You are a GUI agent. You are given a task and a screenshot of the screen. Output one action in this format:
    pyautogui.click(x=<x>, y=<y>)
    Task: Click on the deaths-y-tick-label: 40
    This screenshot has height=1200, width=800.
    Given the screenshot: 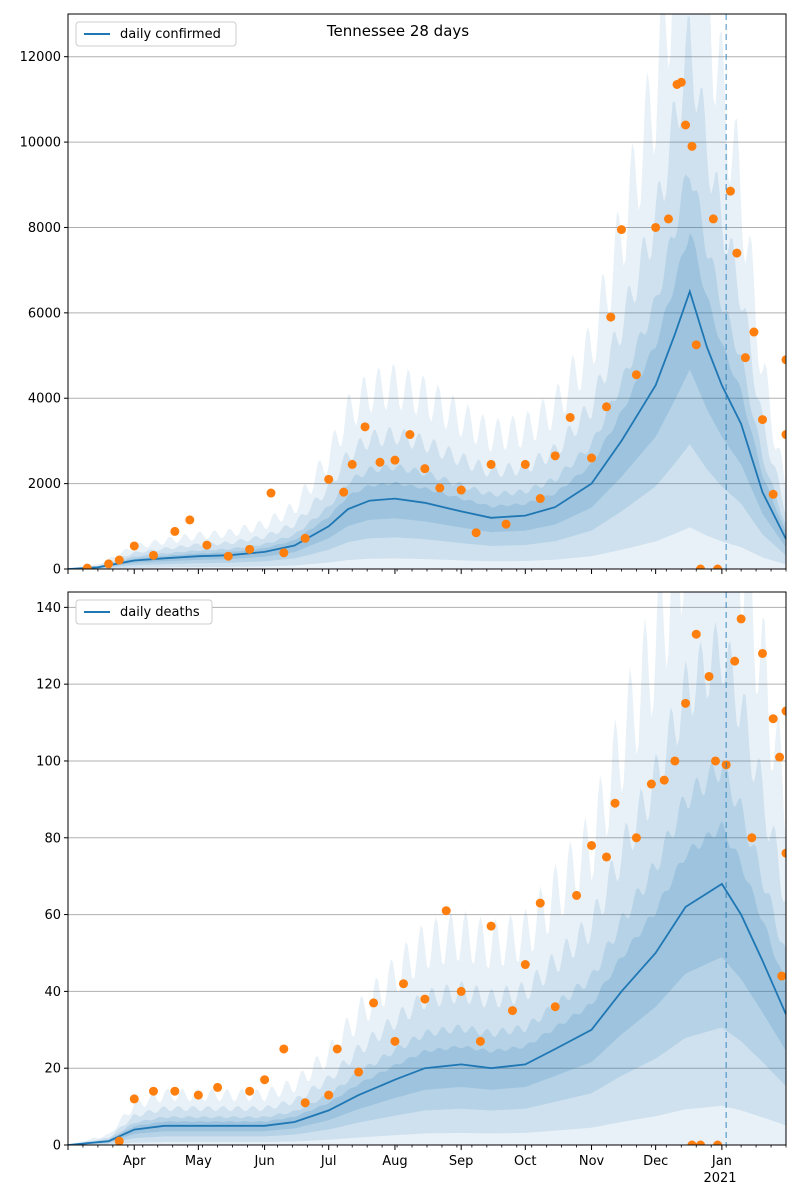 What is the action you would take?
    pyautogui.click(x=52, y=992)
    